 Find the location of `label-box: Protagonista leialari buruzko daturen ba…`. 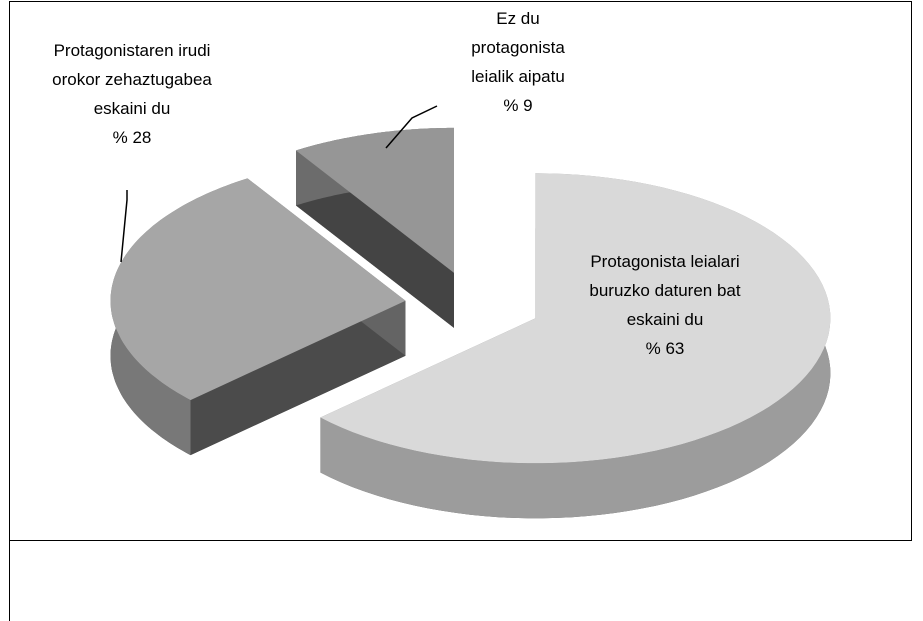

label-box: Protagonista leialari buruzko daturen ba… is located at coordinates (665, 305).